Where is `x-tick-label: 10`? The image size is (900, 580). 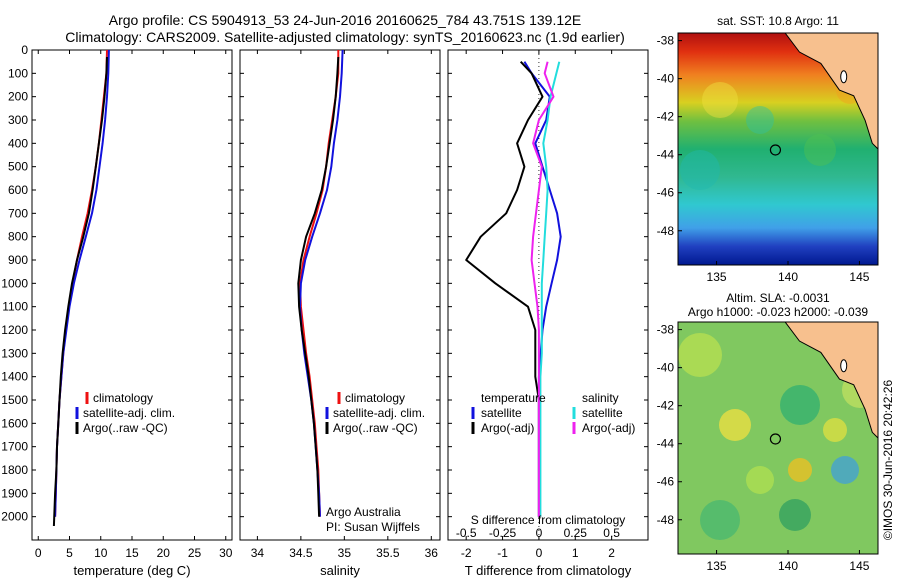
x-tick-label: 10 is located at coordinates (101, 553).